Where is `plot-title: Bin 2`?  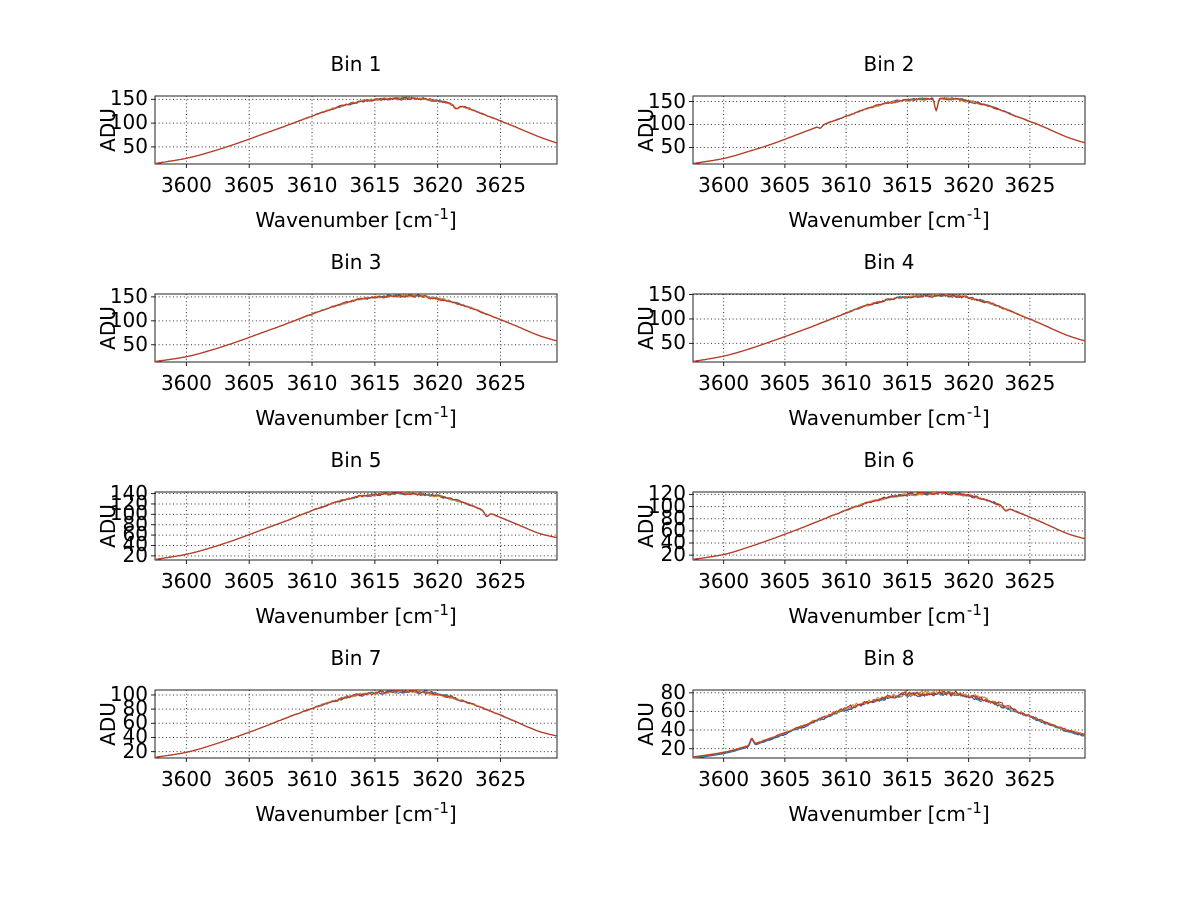
plot-title: Bin 2 is located at coordinates (889, 64).